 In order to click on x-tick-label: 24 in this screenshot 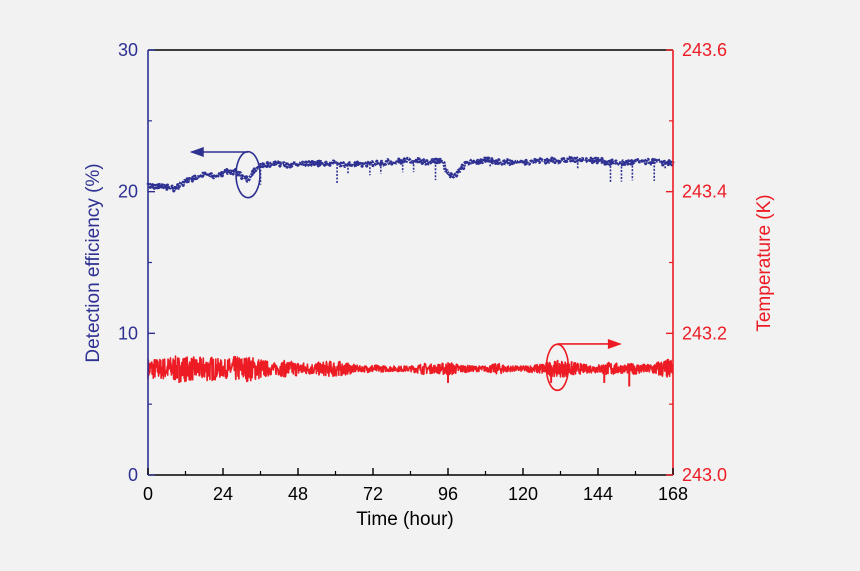, I will do `click(223, 494)`.